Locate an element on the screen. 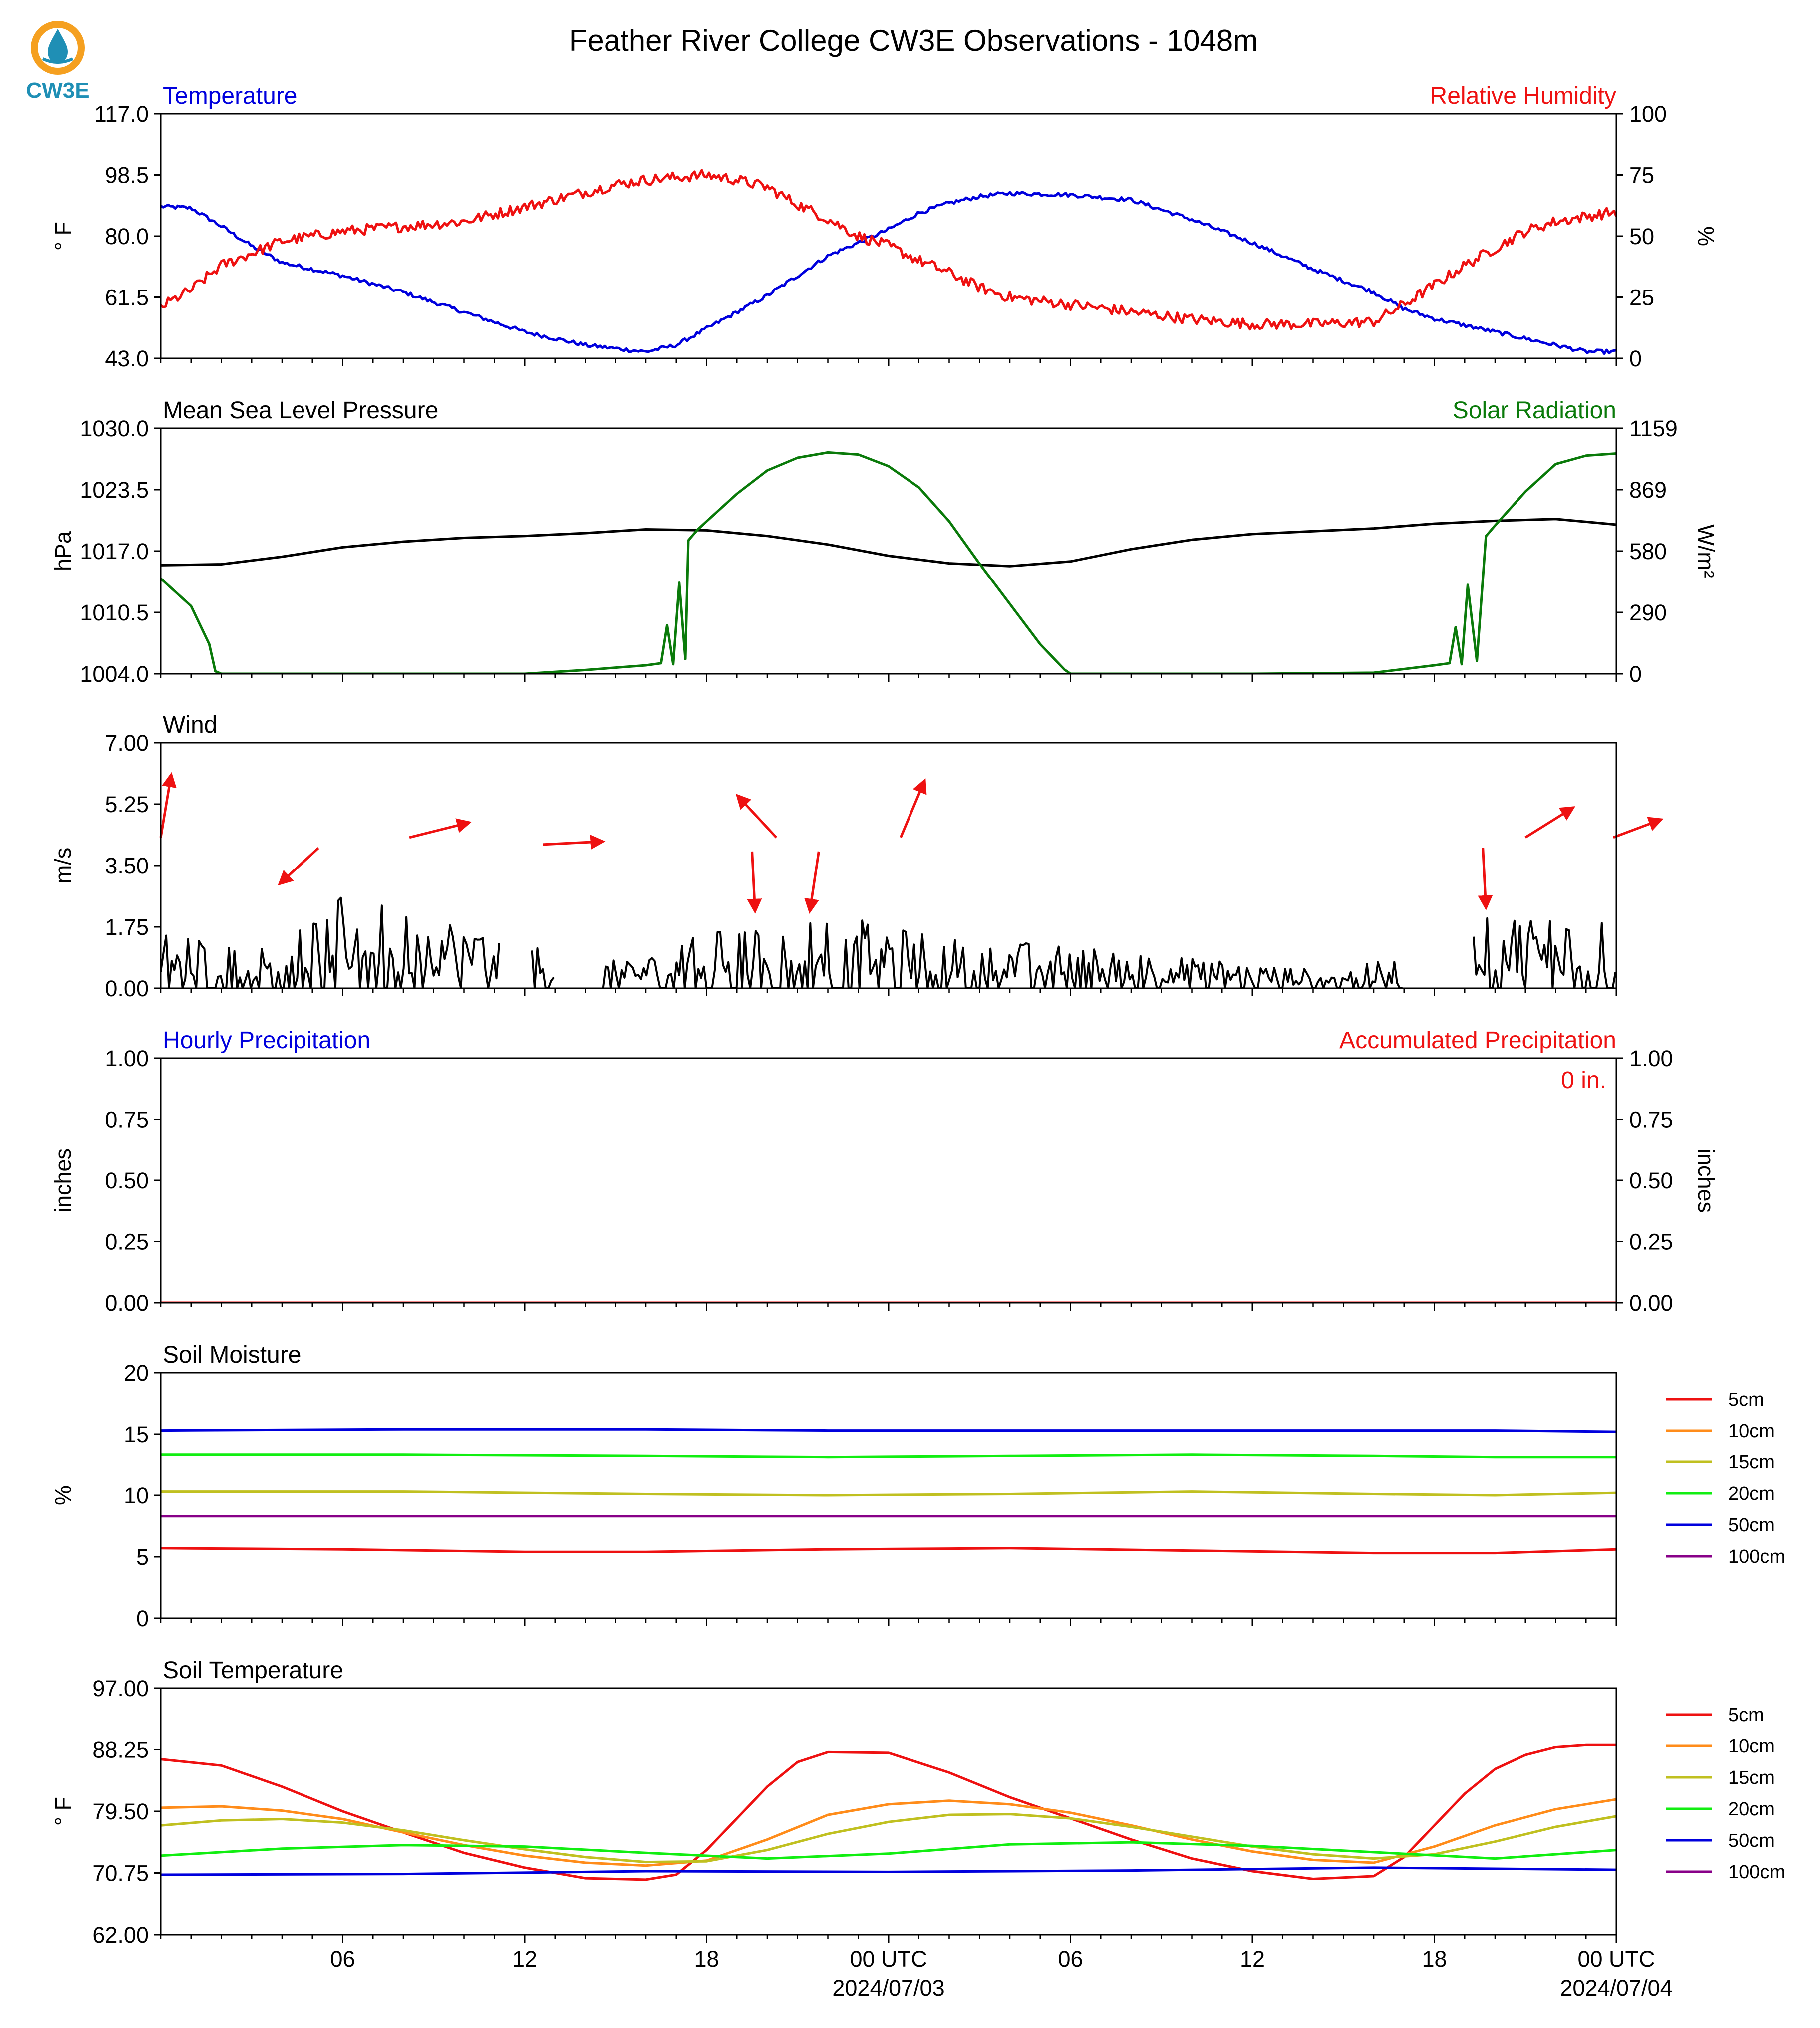  y-tick-label-left: 70.75 is located at coordinates (120, 1873).